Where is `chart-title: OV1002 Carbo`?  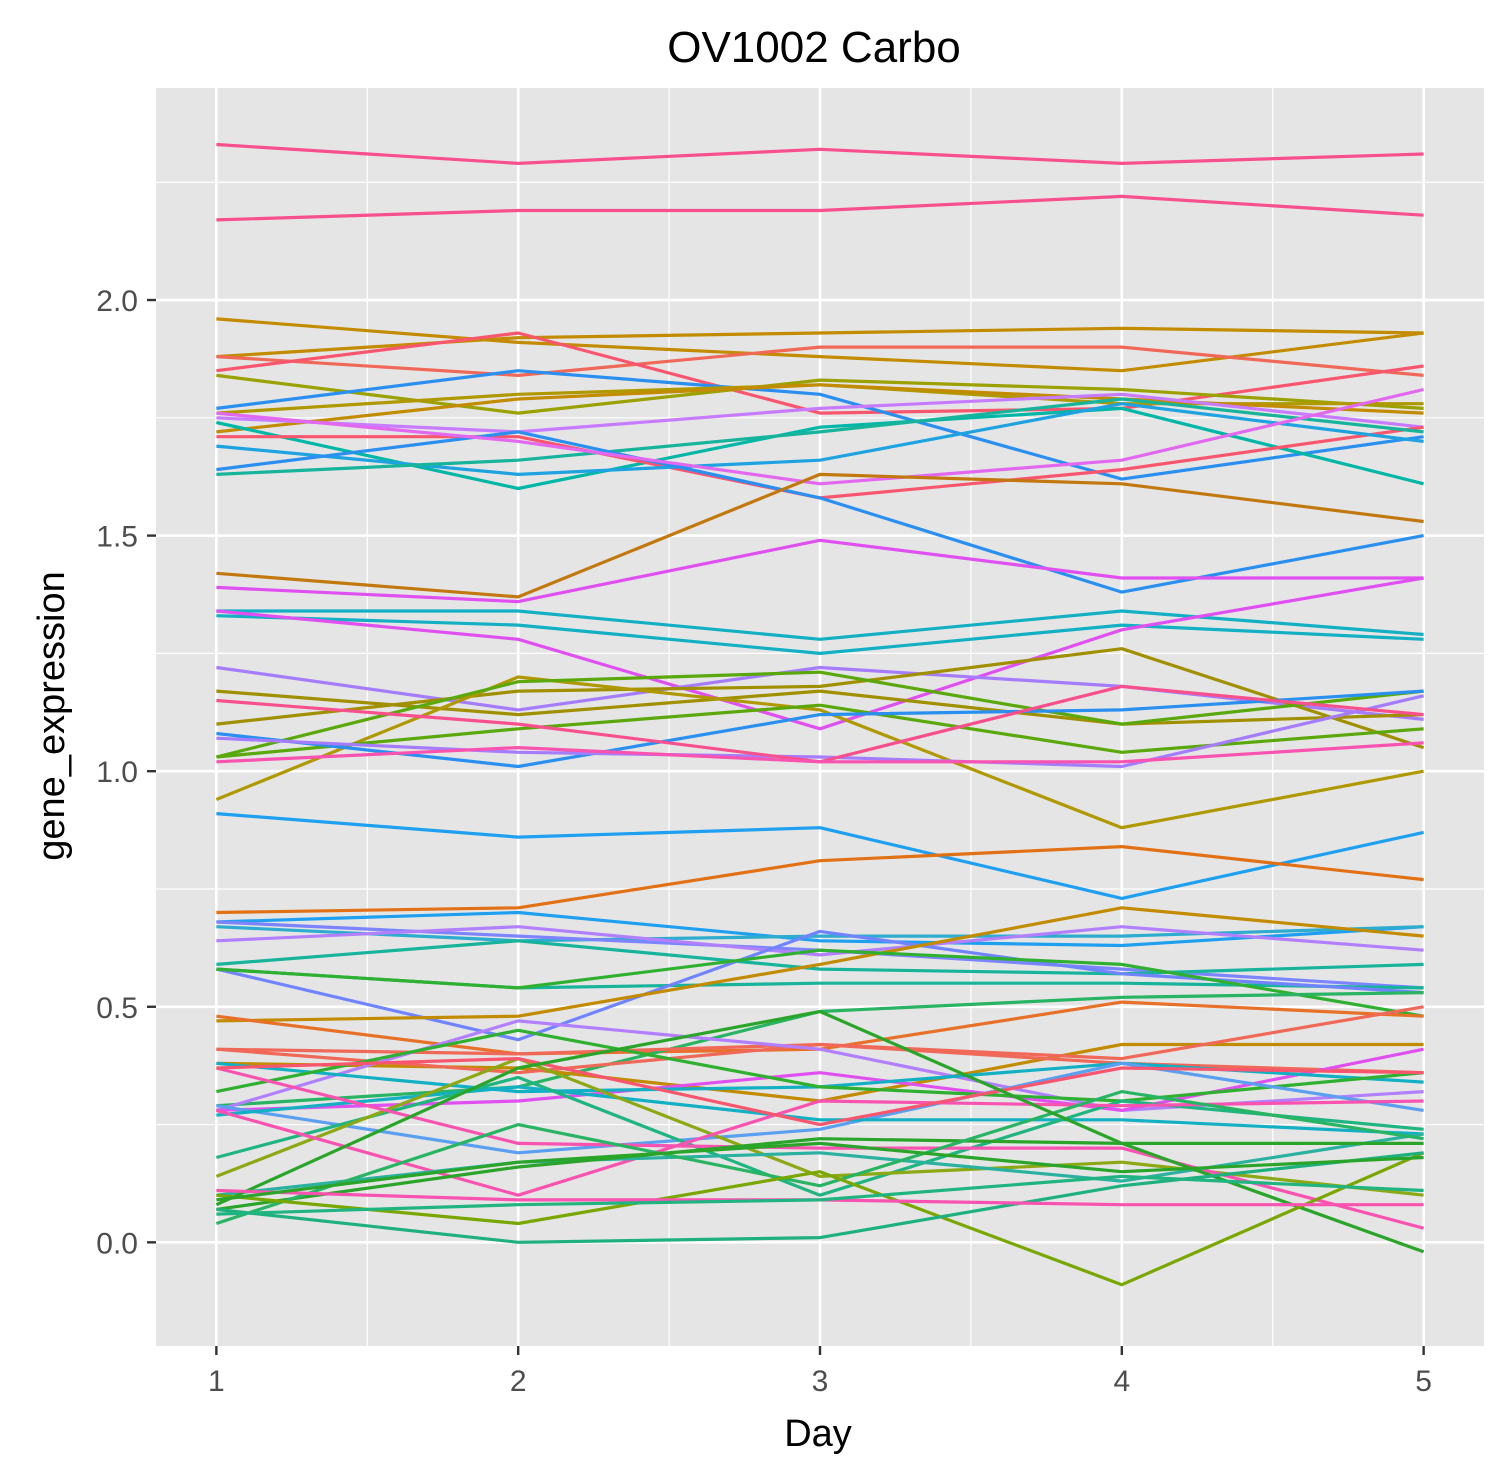 chart-title: OV1002 Carbo is located at coordinates (814, 47).